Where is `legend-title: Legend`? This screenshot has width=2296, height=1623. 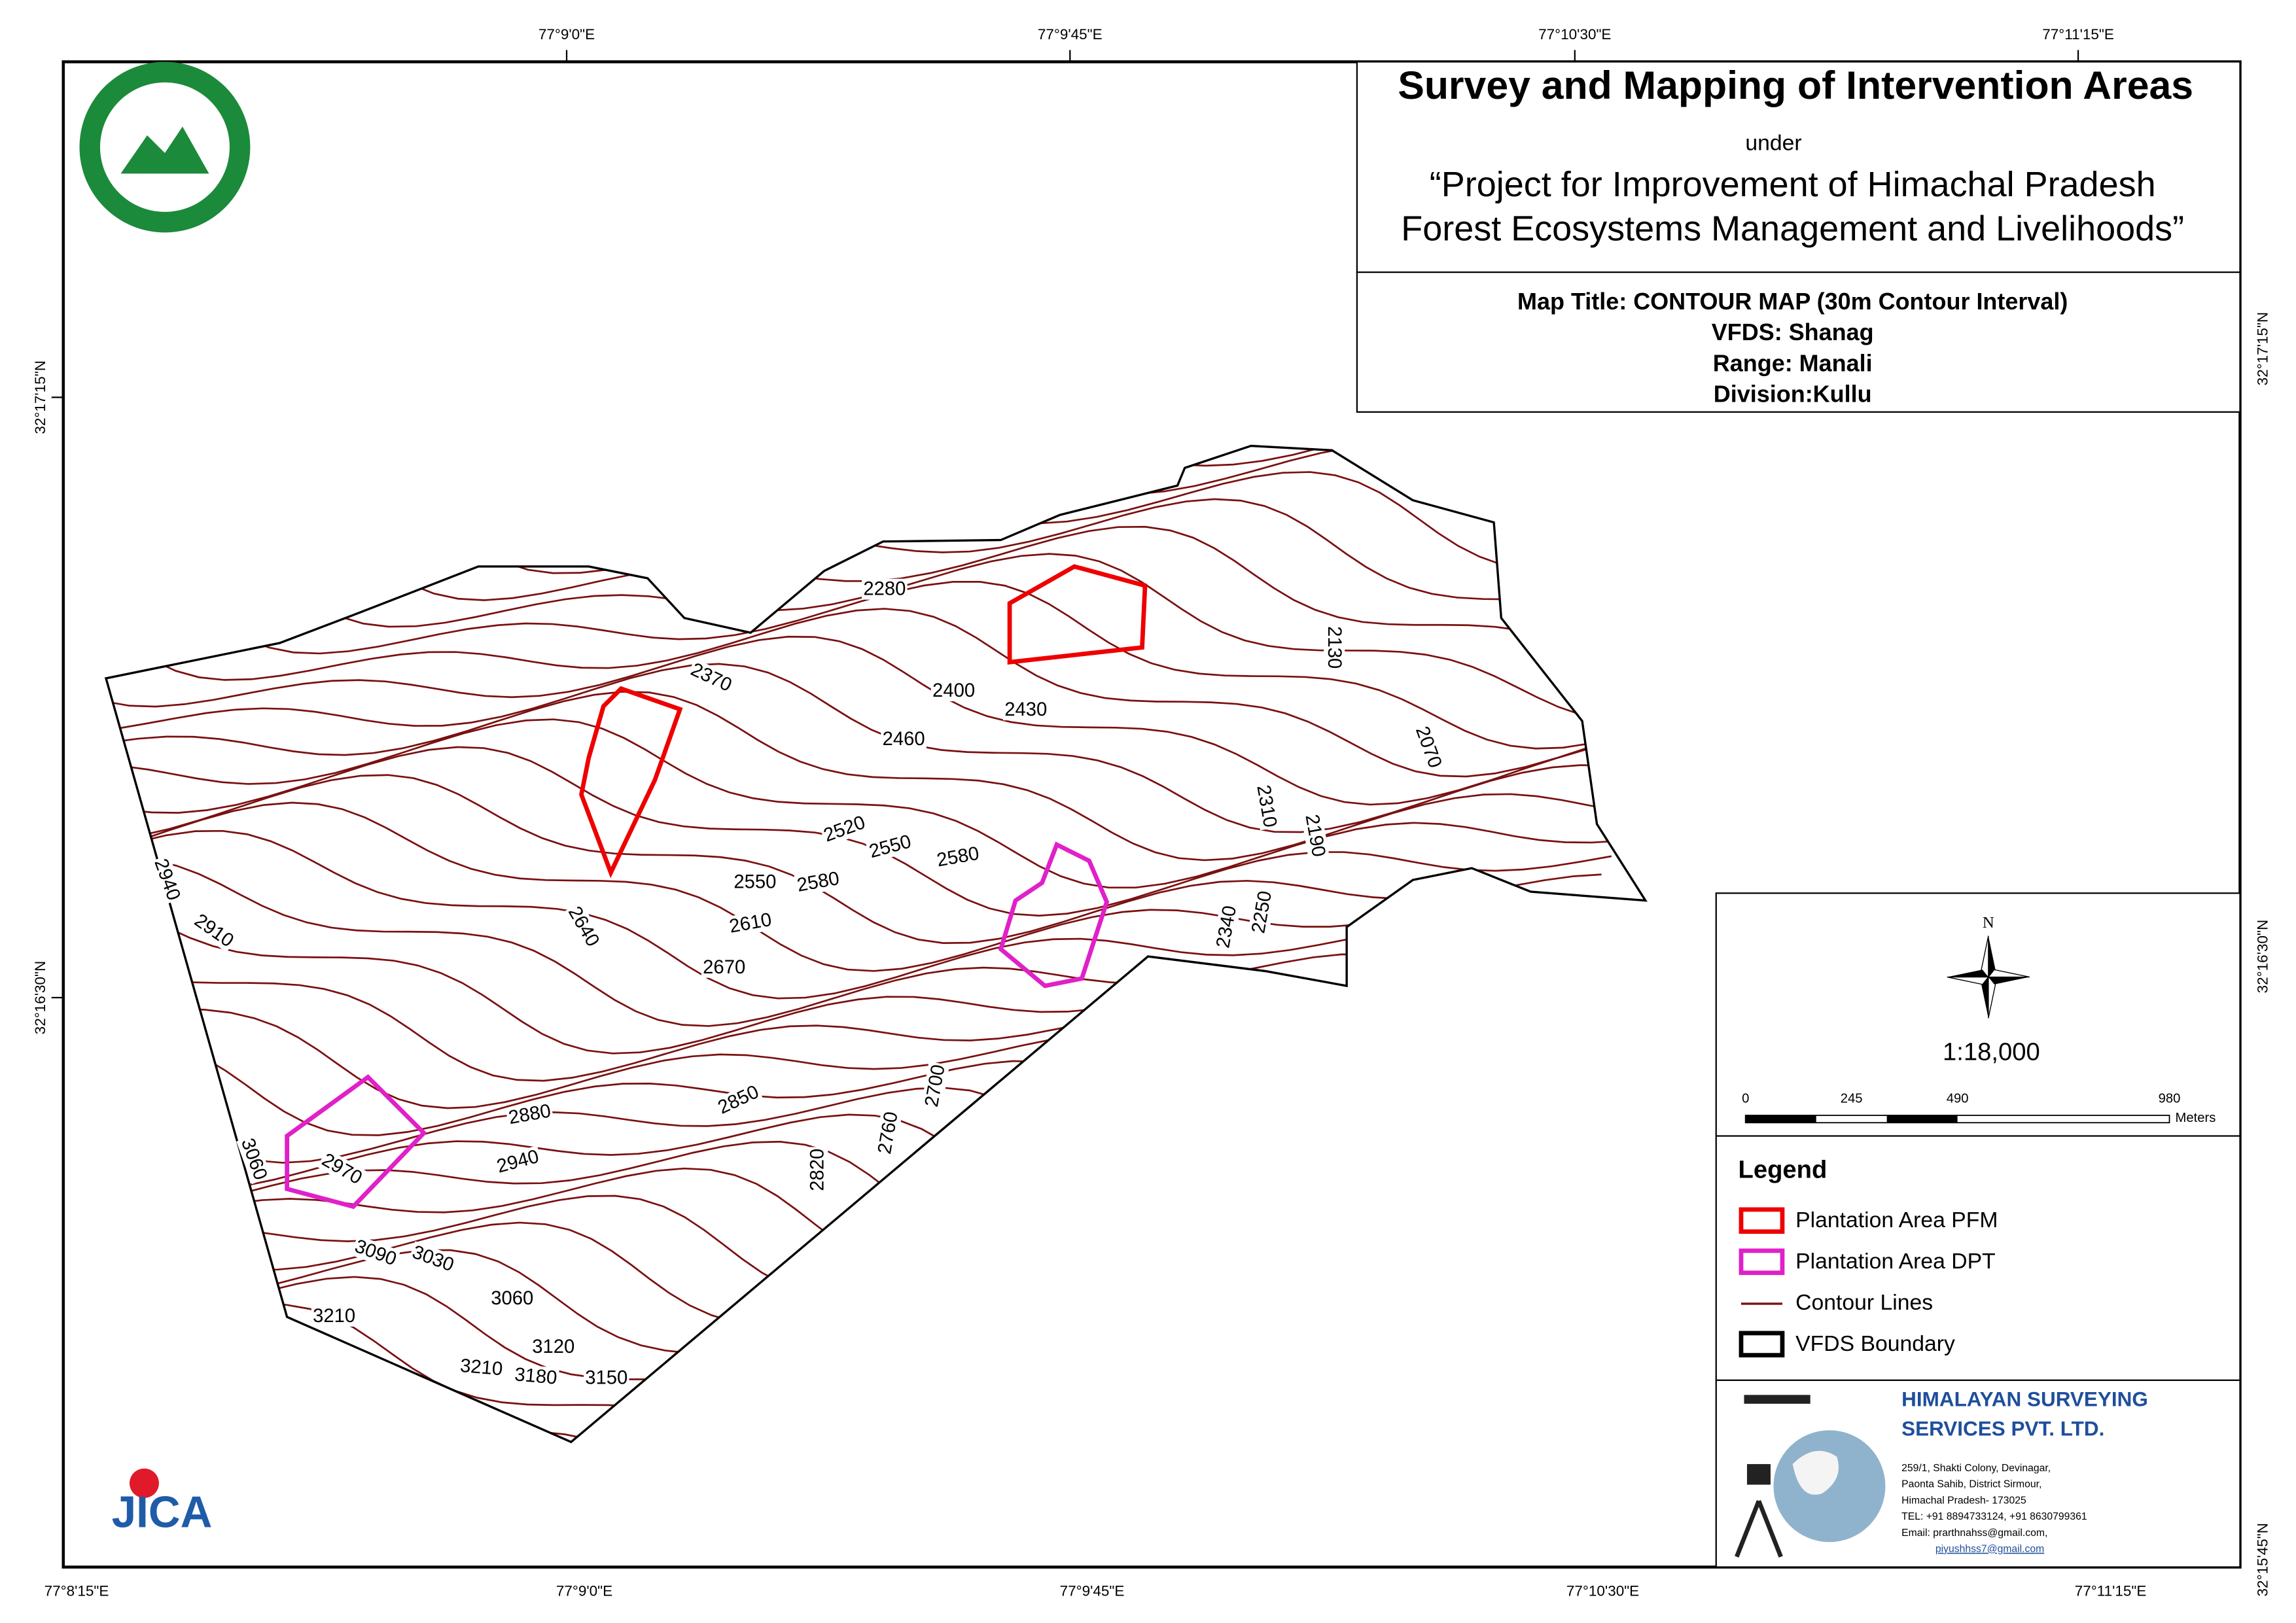 legend-title: Legend is located at coordinates (1782, 1170).